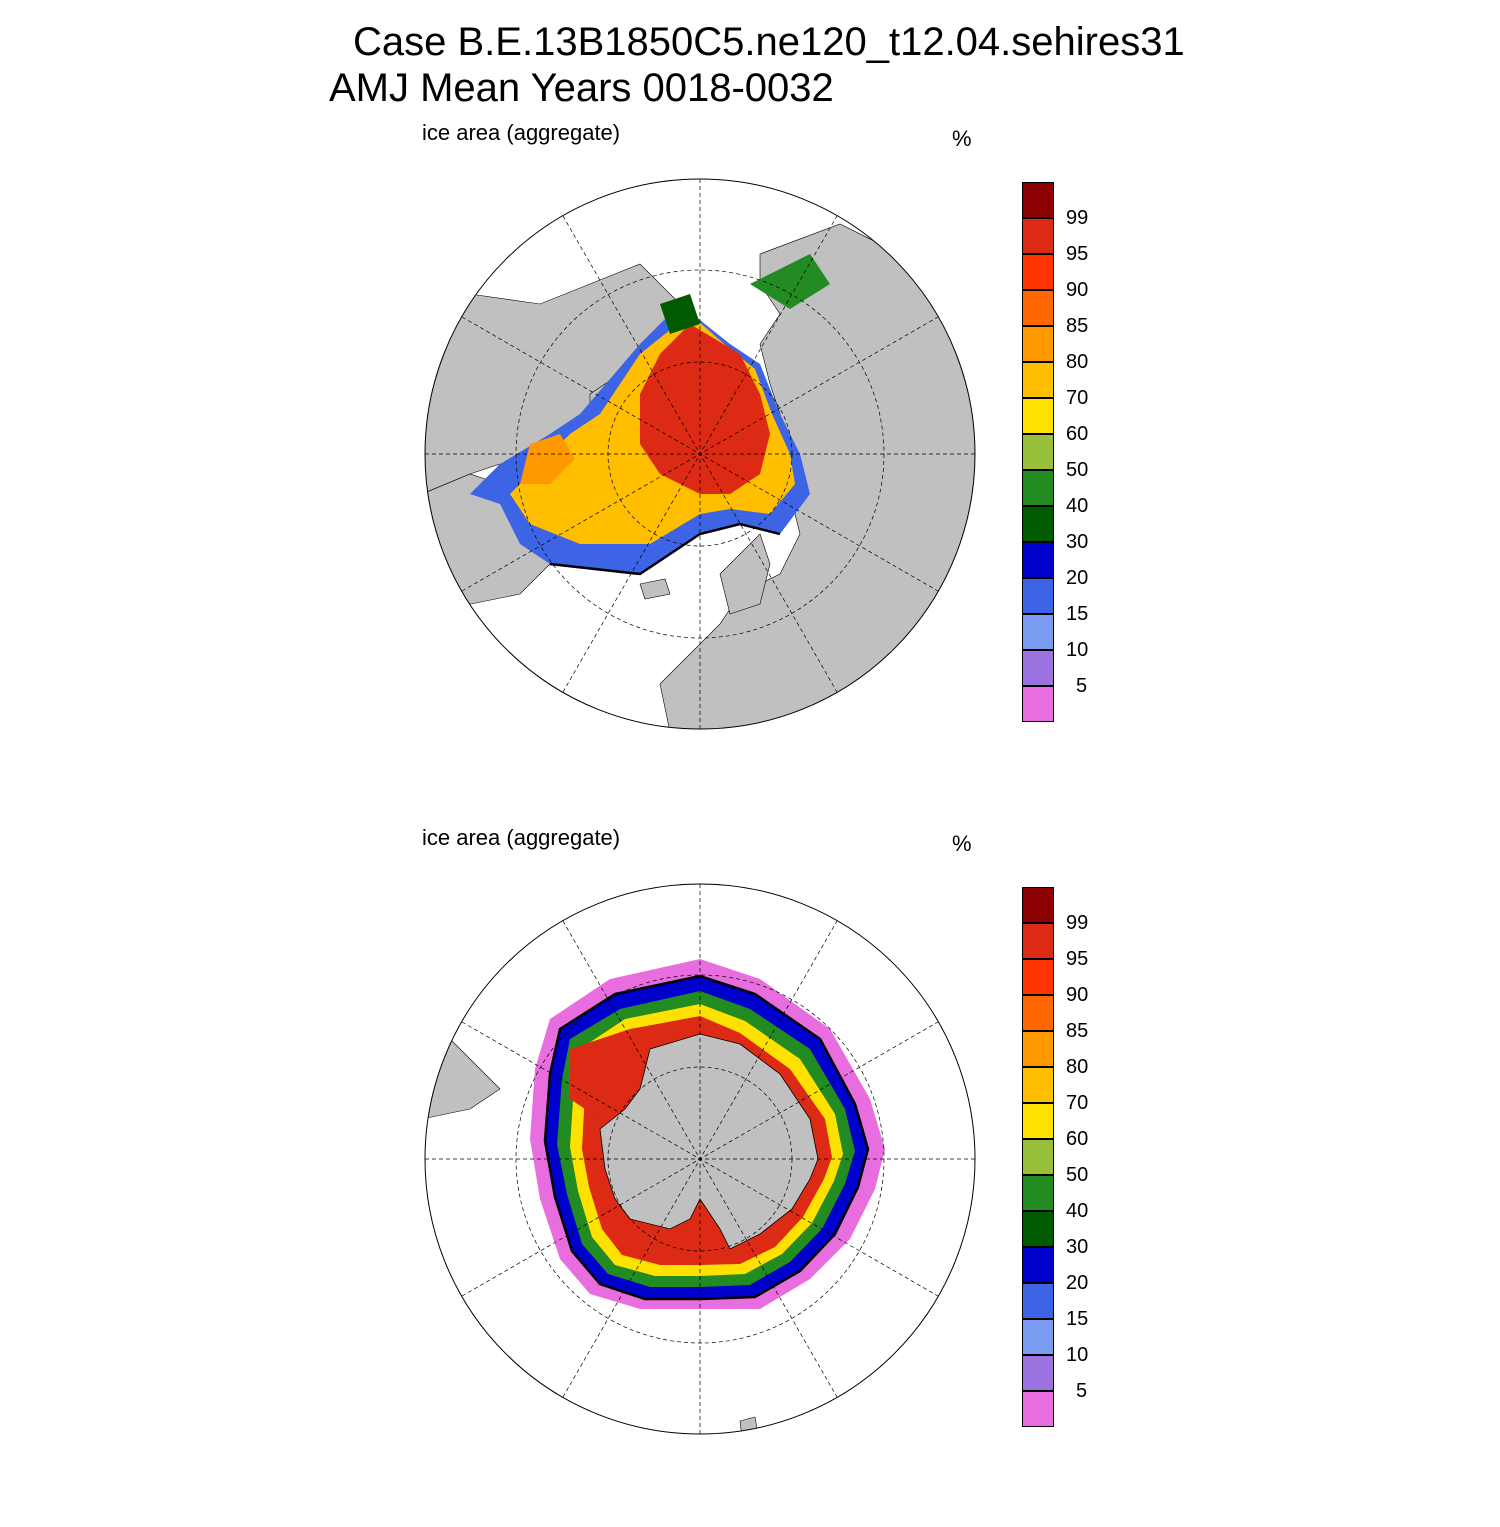  I want to click on panel-south-label: ice area (aggregate), so click(521, 837).